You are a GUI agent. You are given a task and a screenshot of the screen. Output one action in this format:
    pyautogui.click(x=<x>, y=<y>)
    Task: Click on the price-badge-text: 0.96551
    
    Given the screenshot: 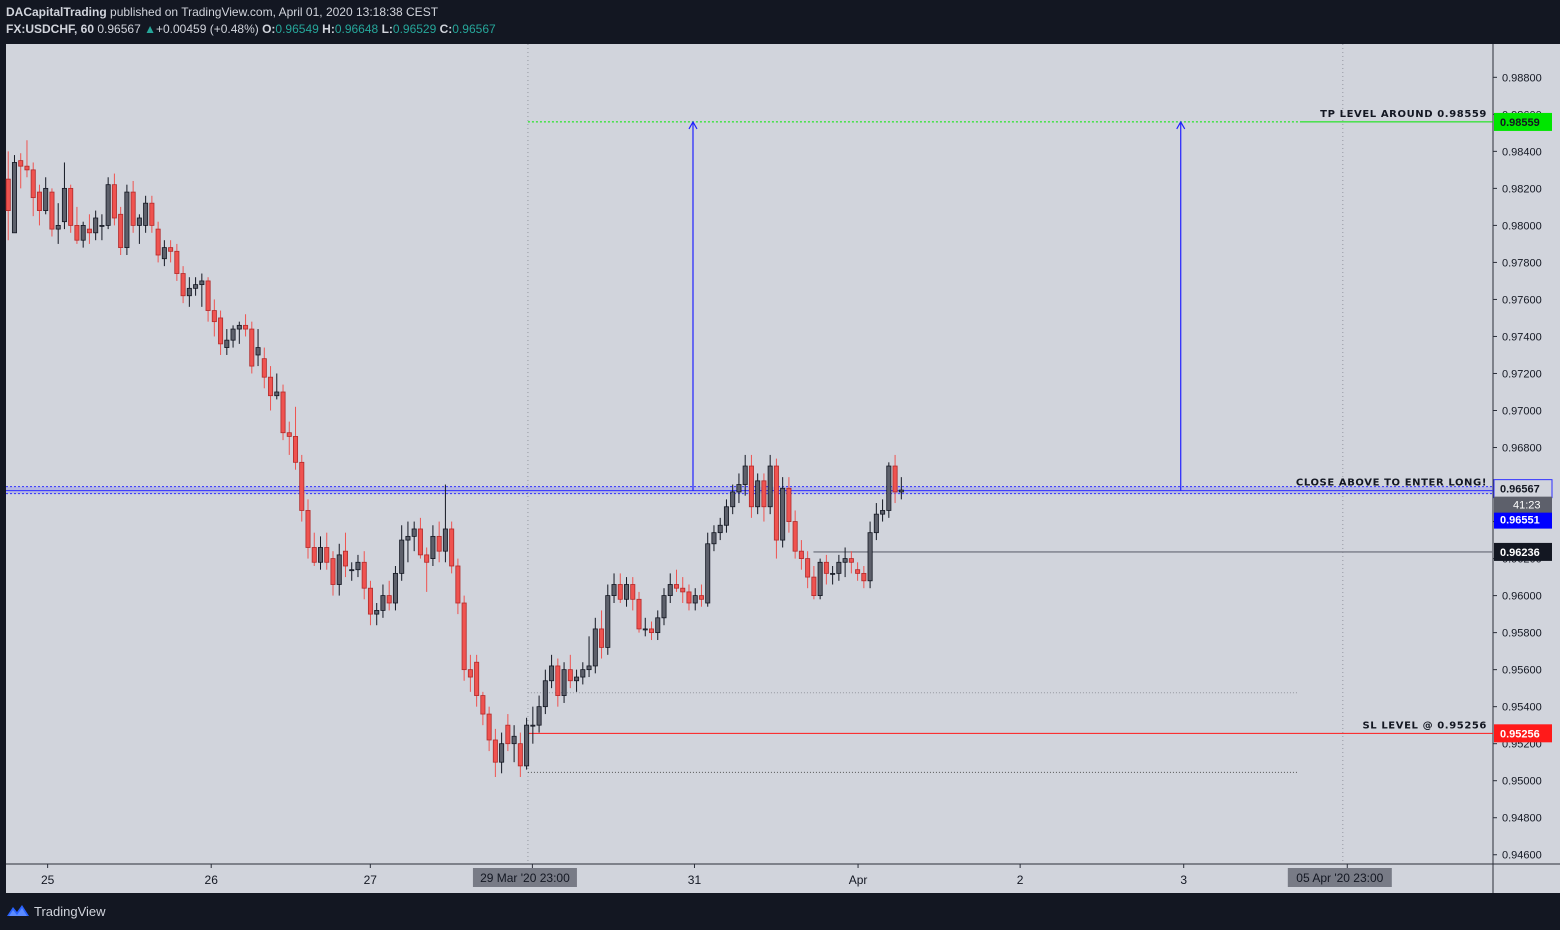 What is the action you would take?
    pyautogui.click(x=1520, y=521)
    